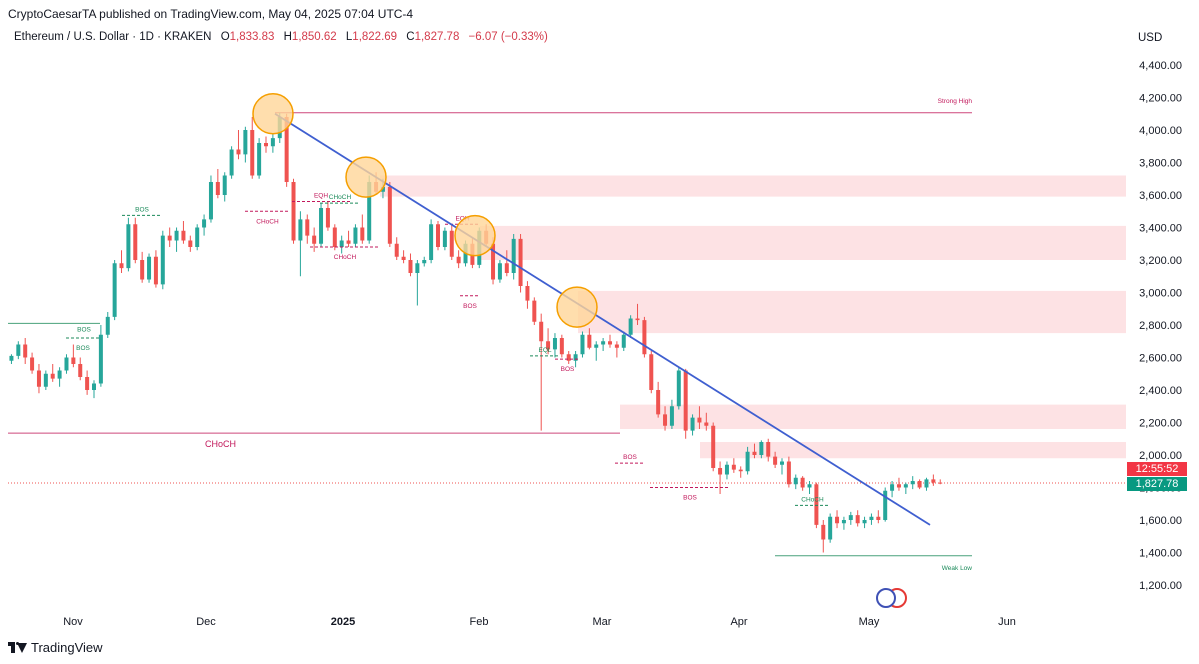 The width and height of the screenshot is (1199, 664). What do you see at coordinates (1007, 622) in the screenshot?
I see `x-axis-tick: Jun` at bounding box center [1007, 622].